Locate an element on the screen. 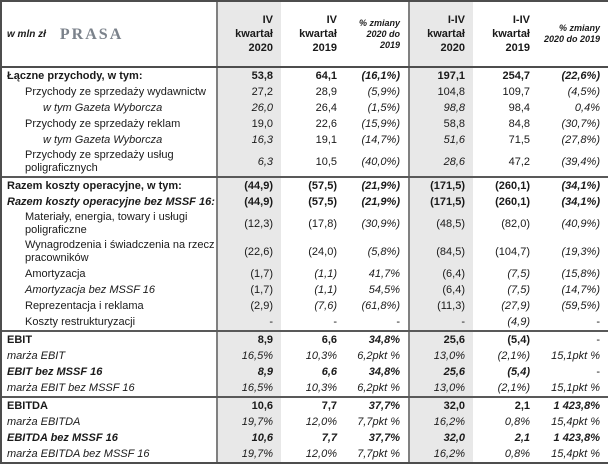 The height and width of the screenshot is (464, 608). row-label: Razem koszty operacyjne bez MSSF 16: is located at coordinates (111, 201).